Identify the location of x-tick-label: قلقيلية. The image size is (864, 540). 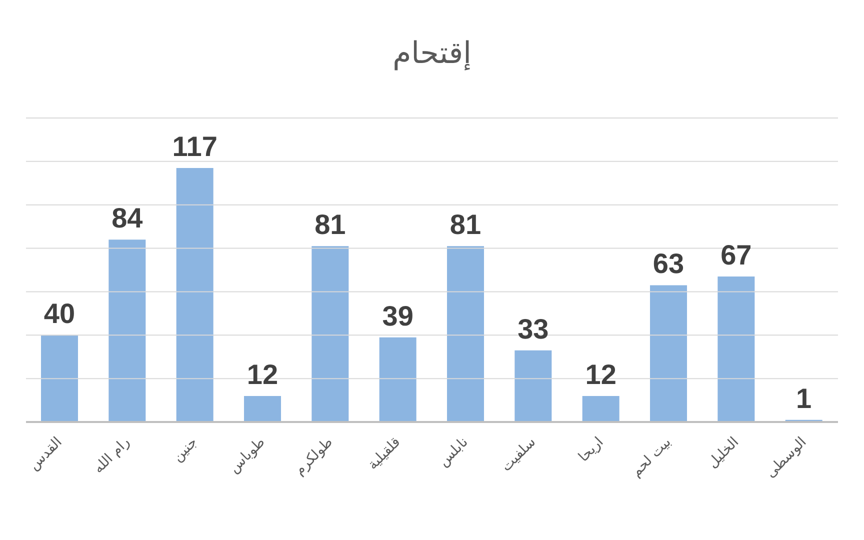
(384, 454).